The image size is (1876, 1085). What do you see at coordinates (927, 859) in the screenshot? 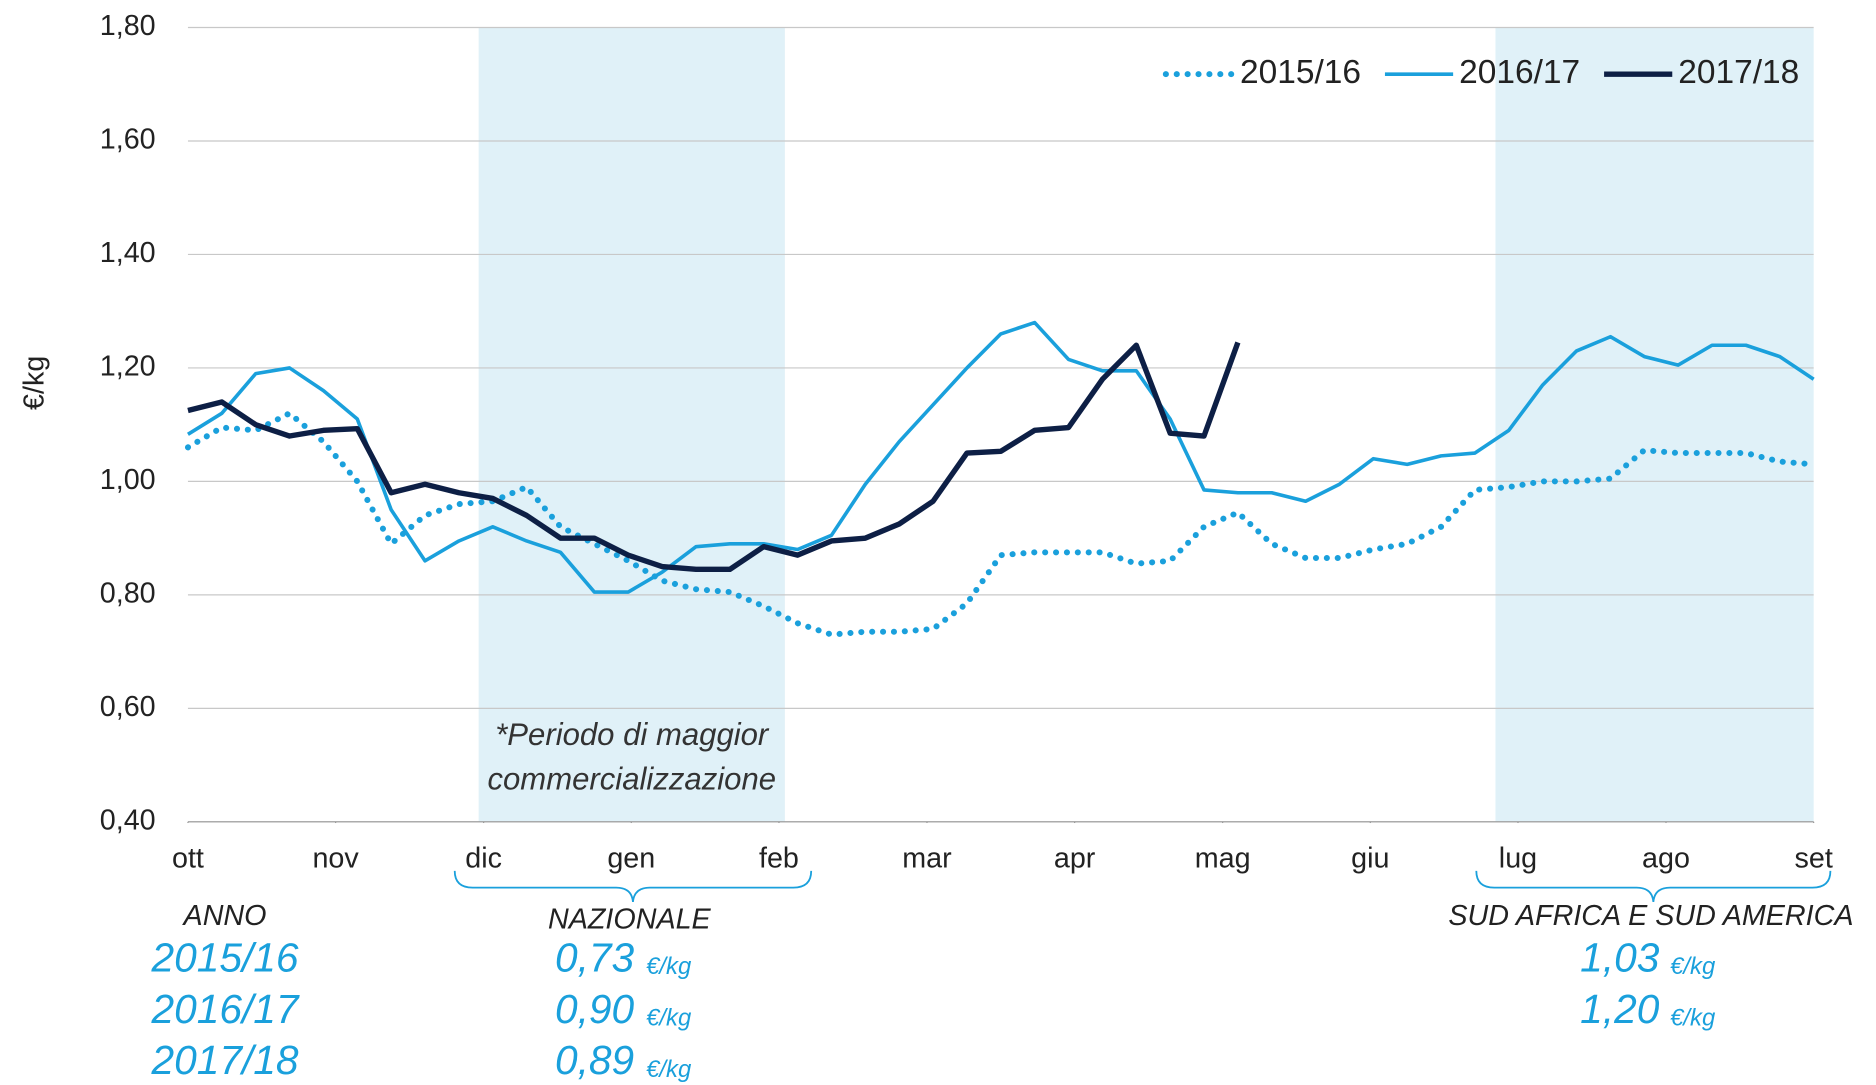
I see `x-tick-label: mar` at bounding box center [927, 859].